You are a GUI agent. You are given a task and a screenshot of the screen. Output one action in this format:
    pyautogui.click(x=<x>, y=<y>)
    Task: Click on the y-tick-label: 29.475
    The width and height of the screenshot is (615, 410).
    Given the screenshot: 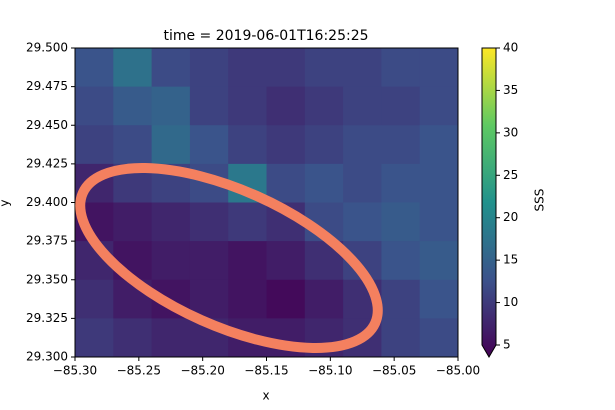 What is the action you would take?
    pyautogui.click(x=47, y=86)
    